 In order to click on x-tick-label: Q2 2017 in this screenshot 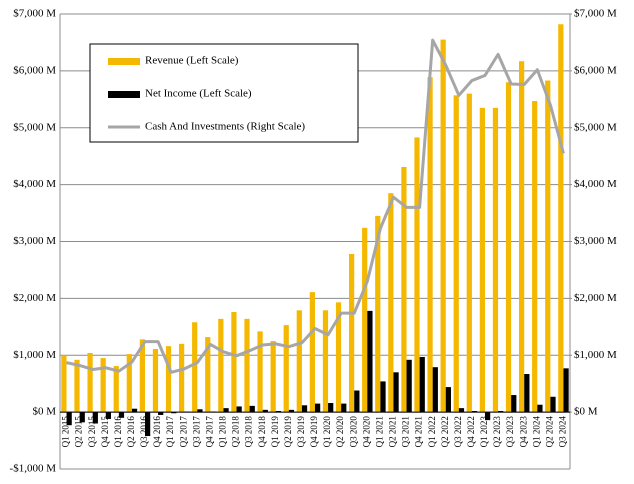, I will do `click(183, 432)`.